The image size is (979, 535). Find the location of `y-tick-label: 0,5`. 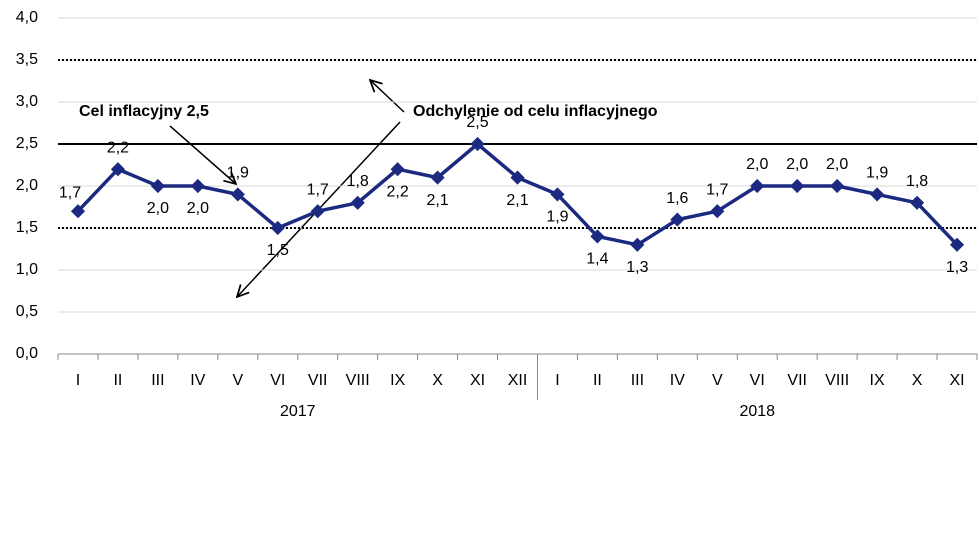

y-tick-label: 0,5 is located at coordinates (27, 311).